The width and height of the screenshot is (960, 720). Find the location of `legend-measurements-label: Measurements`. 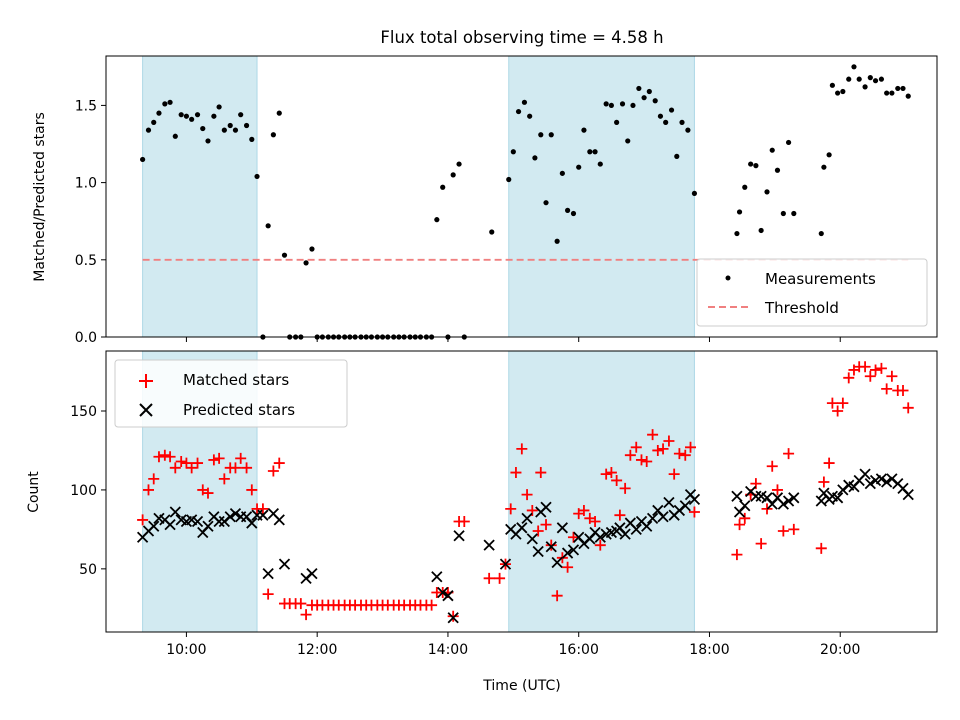

legend-measurements-label: Measurements is located at coordinates (820, 279).